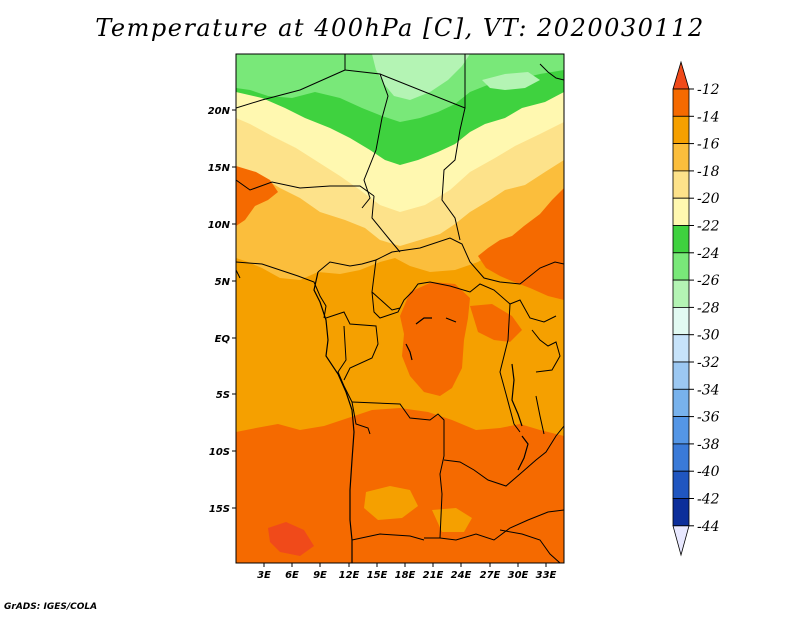 Image resolution: width=800 pixels, height=618 pixels. I want to click on band-minus14-minus12-north, so click(257, 196).